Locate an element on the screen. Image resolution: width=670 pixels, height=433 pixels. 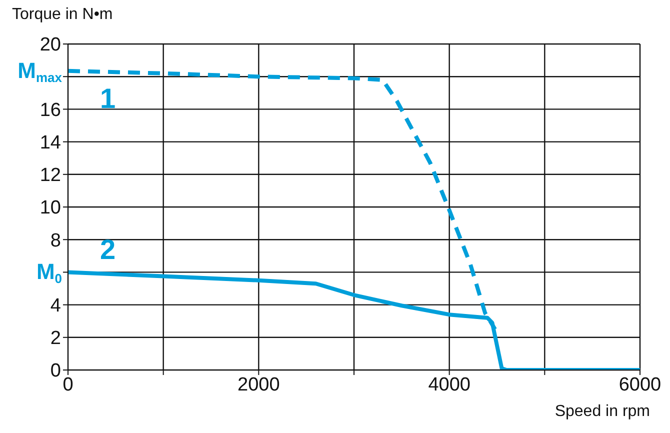
y-tick-label: 20 is located at coordinates (50, 45).